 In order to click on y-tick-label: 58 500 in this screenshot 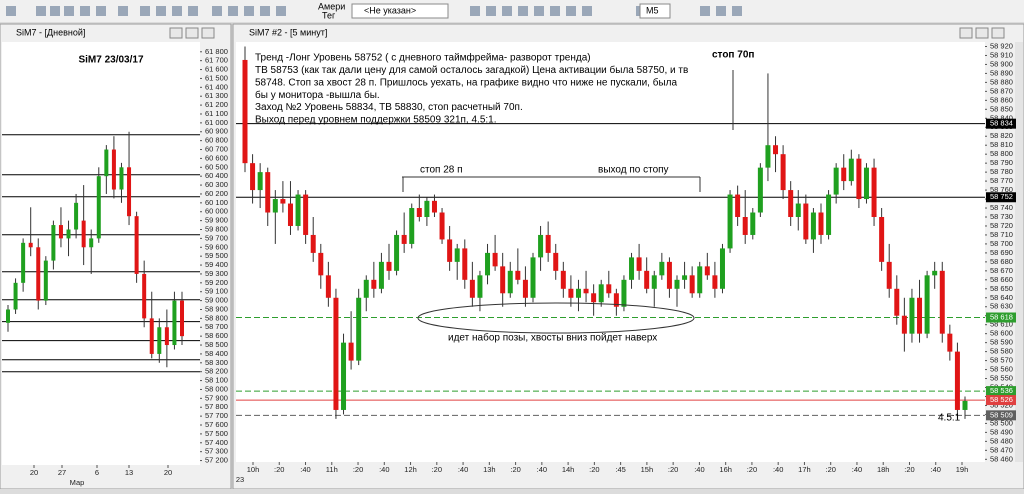, I will do `click(216, 344)`.